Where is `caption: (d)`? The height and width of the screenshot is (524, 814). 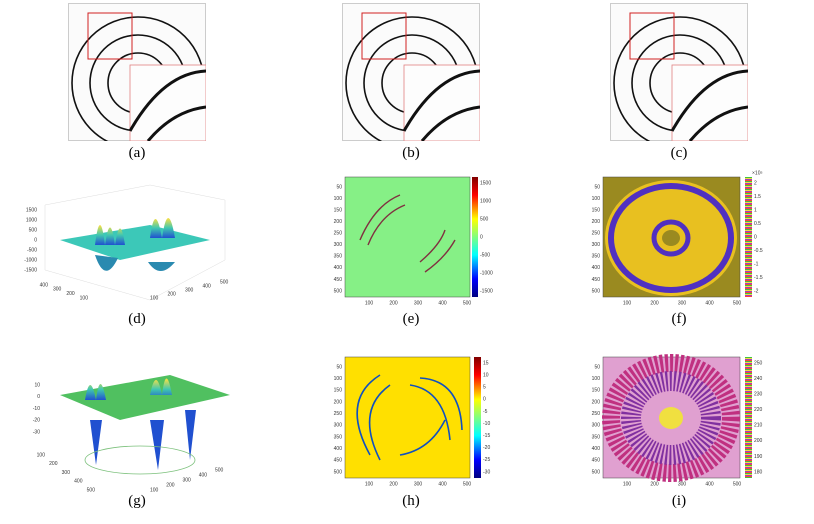
caption: (d) is located at coordinates (137, 319).